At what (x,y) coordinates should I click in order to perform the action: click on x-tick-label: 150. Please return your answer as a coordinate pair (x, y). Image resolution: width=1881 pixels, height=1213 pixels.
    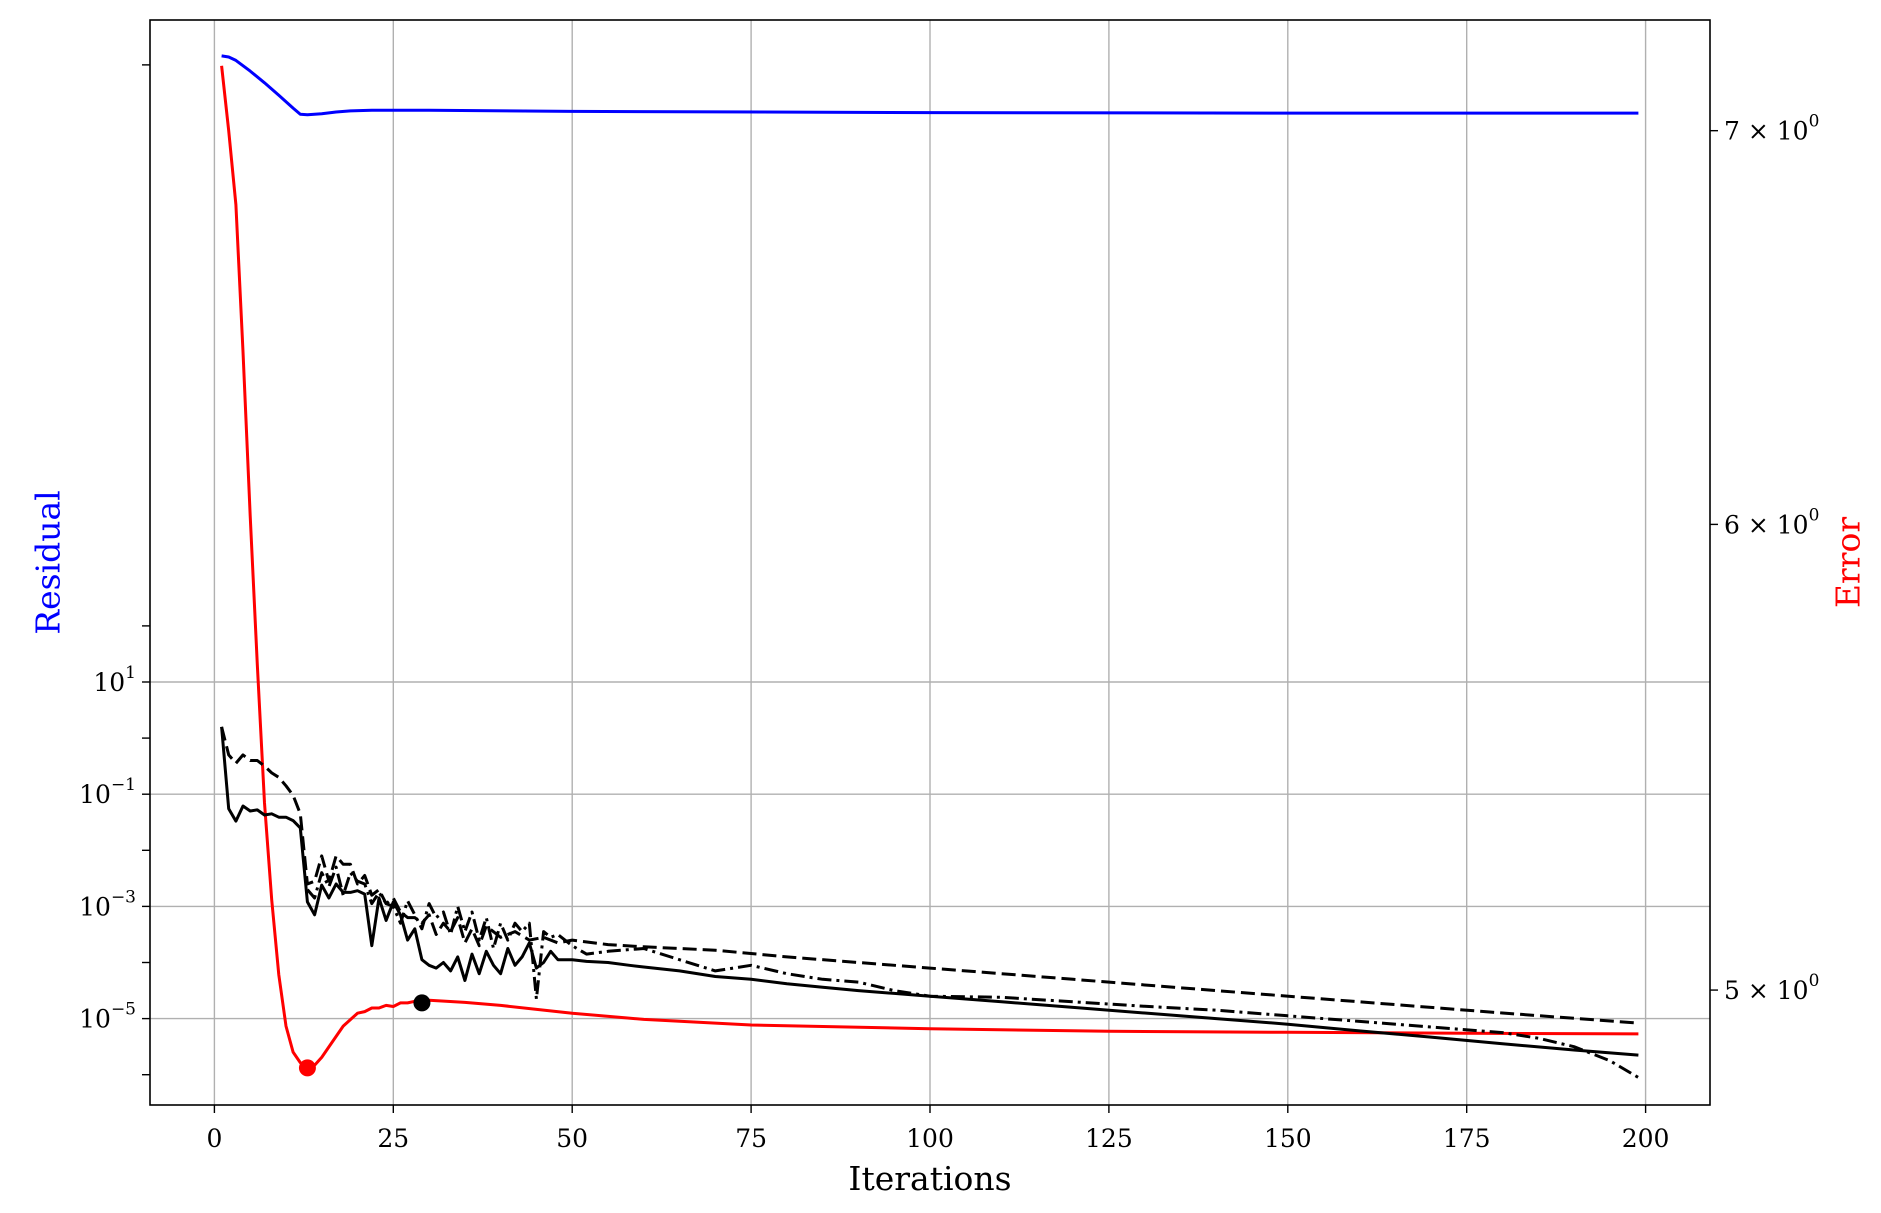
    Looking at the image, I should click on (1288, 1138).